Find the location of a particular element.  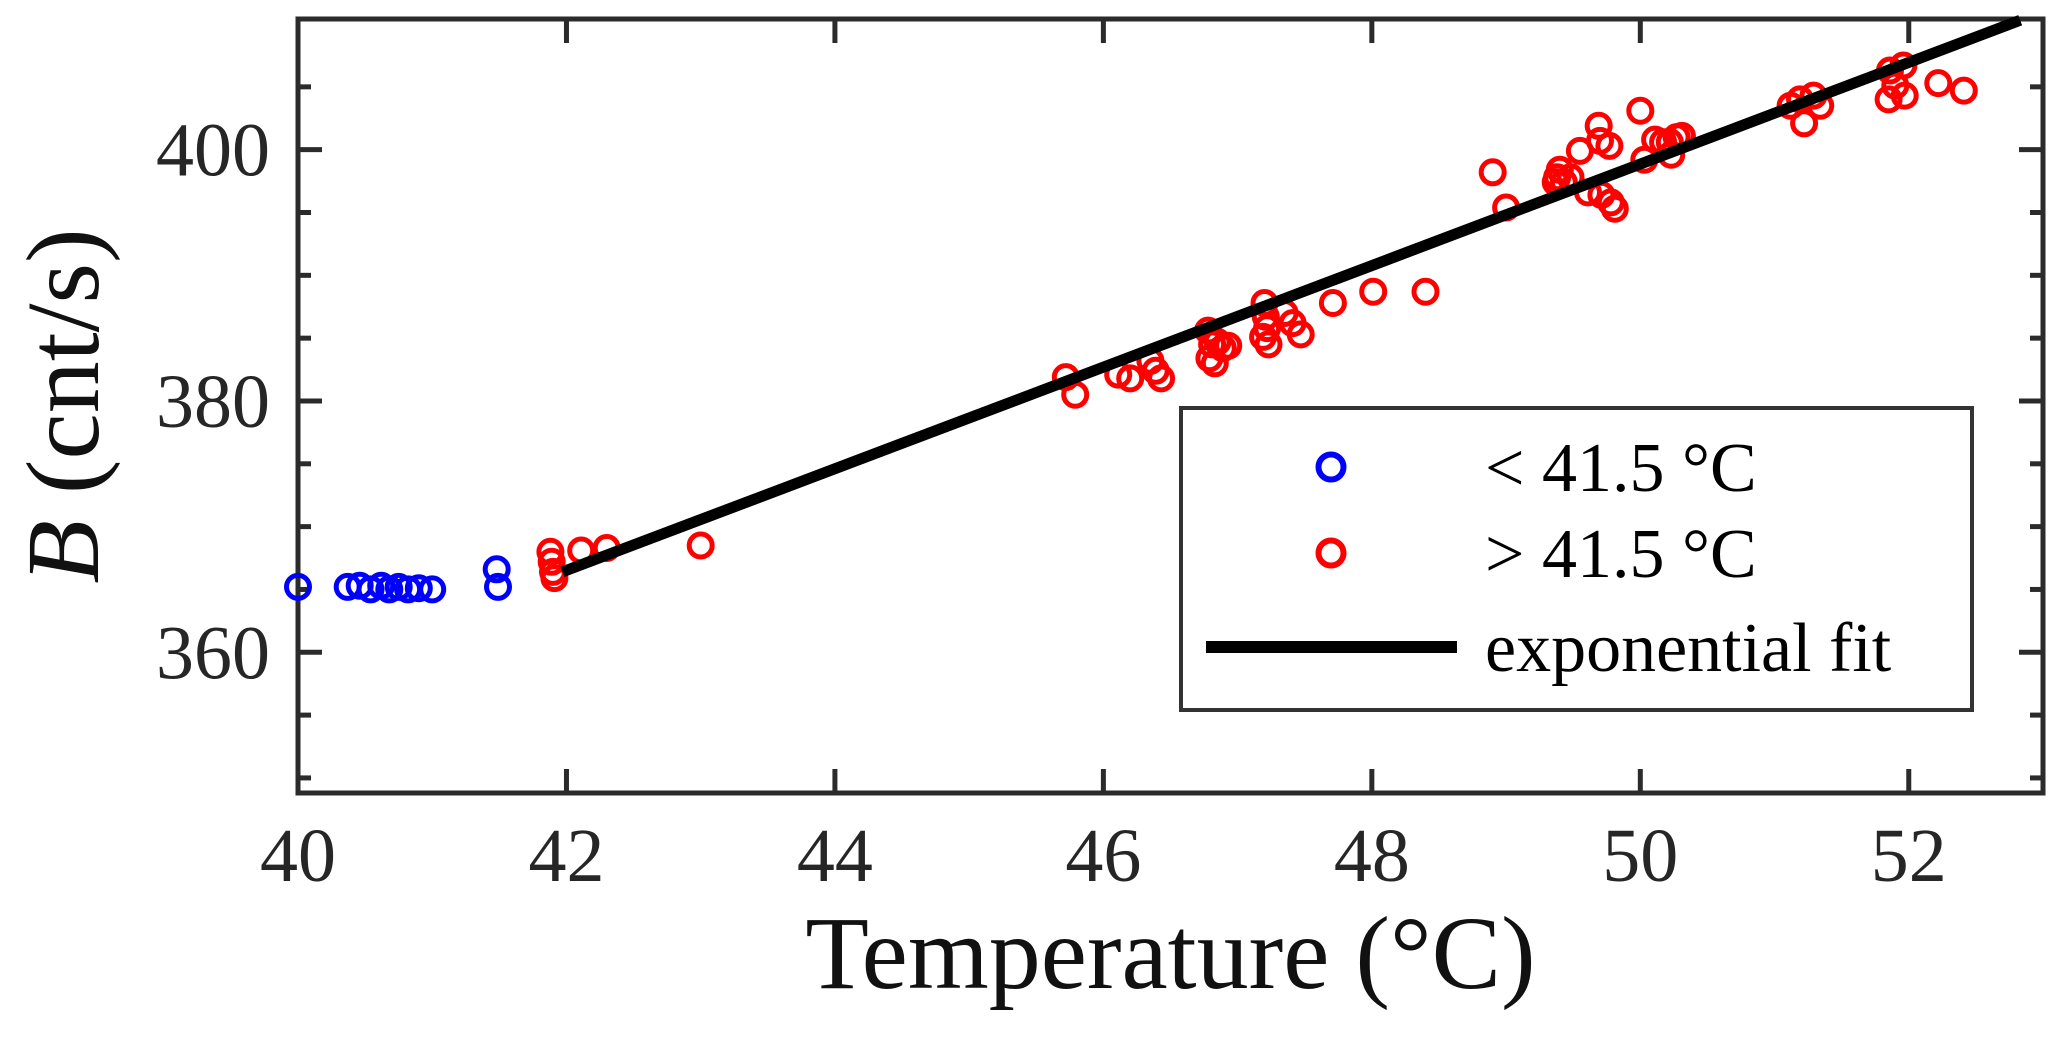

y-tick-label: 360 is located at coordinates (213, 653).